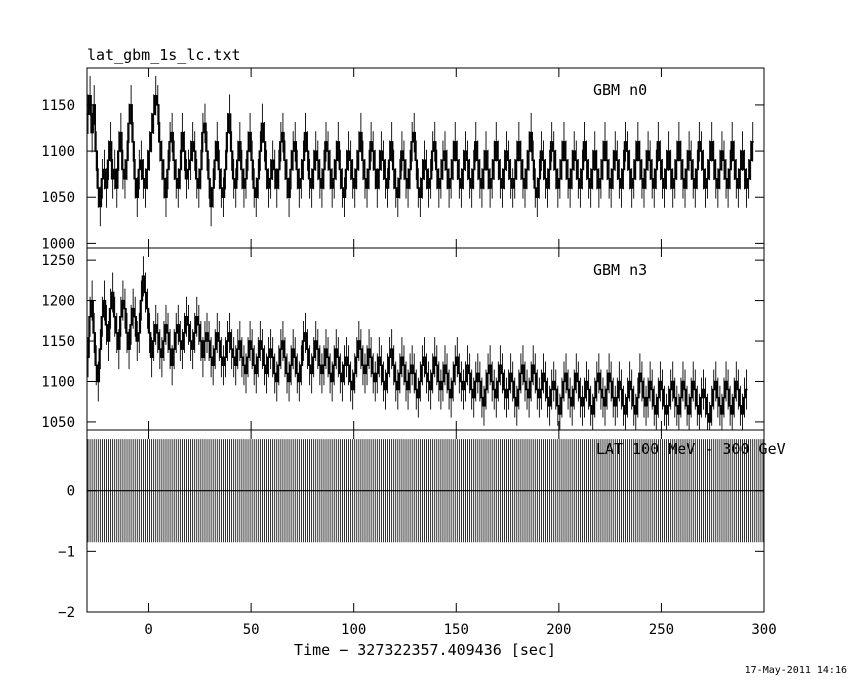 The width and height of the screenshot is (850, 680). What do you see at coordinates (148, 630) in the screenshot?
I see `x-tick-label: 0` at bounding box center [148, 630].